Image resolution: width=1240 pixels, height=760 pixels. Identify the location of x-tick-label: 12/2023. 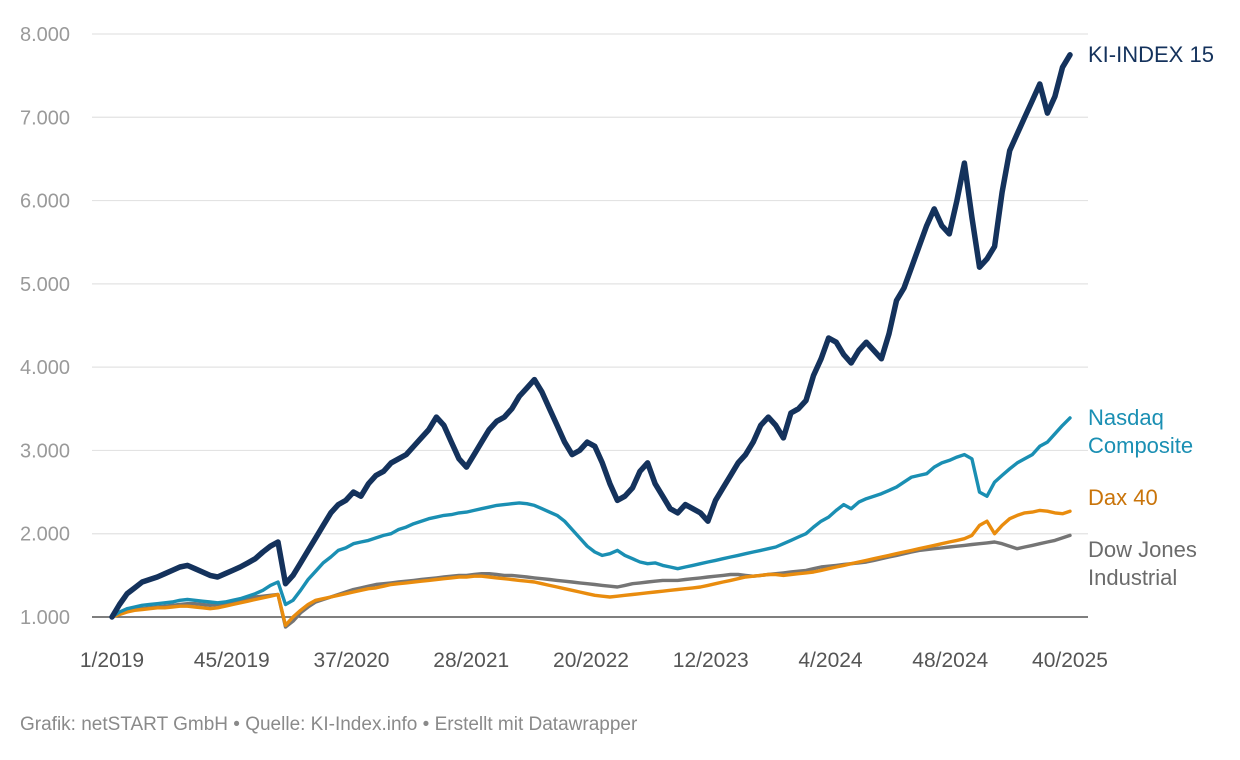
(711, 660).